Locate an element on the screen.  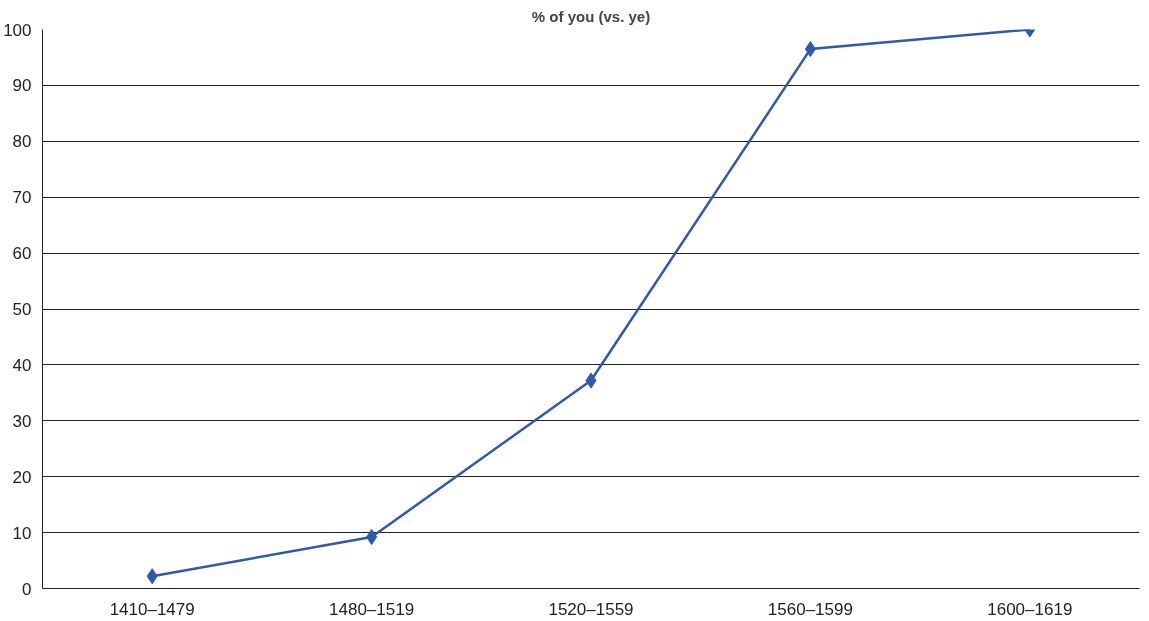
y-tick-label: 20 is located at coordinates (22, 477).